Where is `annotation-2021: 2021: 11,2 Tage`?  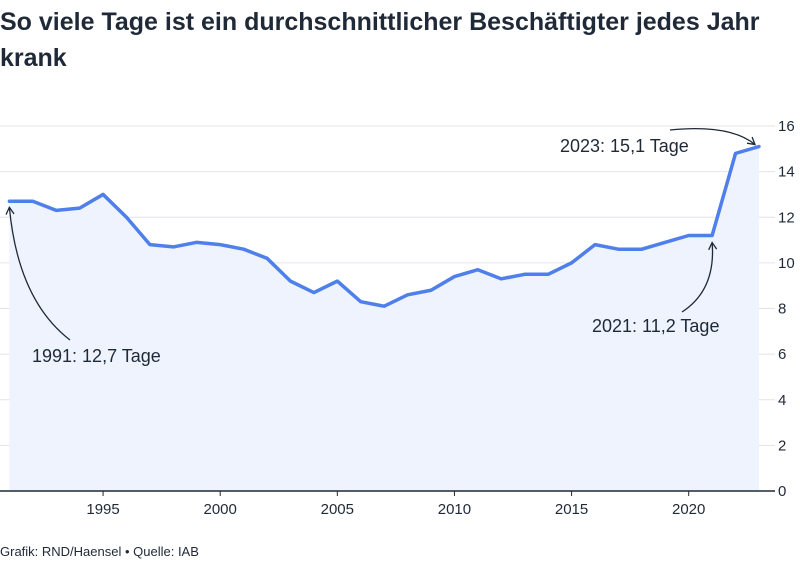 annotation-2021: 2021: 11,2 Tage is located at coordinates (655, 326).